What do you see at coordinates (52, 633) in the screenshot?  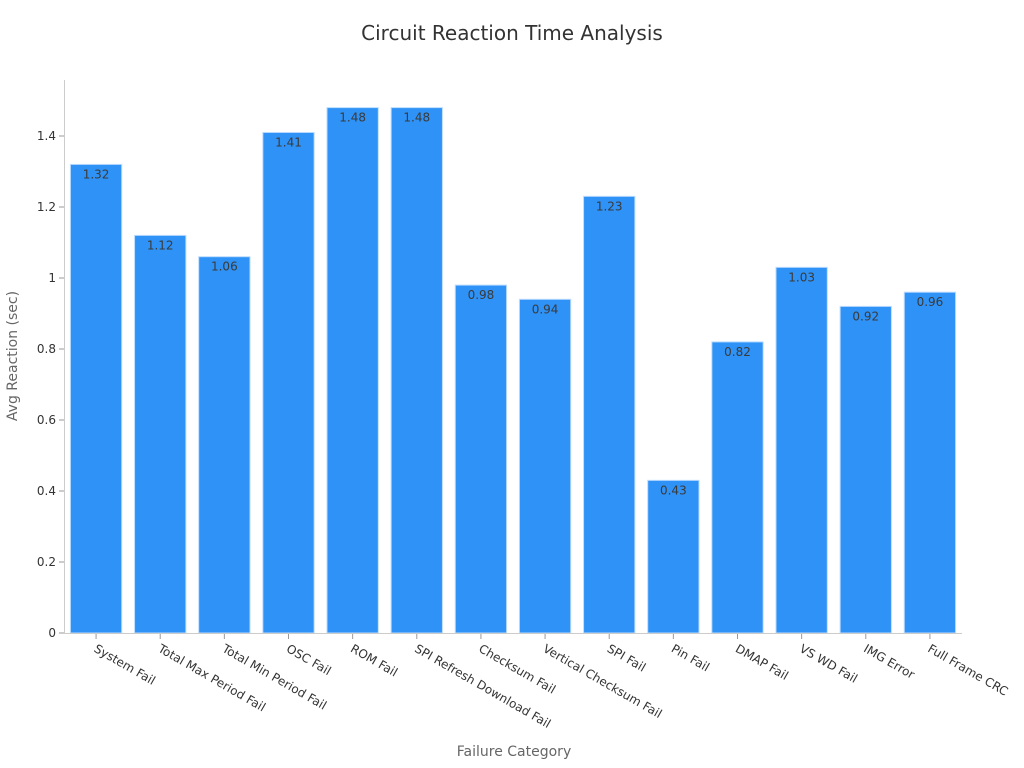 I see `y-tick-label: 0` at bounding box center [52, 633].